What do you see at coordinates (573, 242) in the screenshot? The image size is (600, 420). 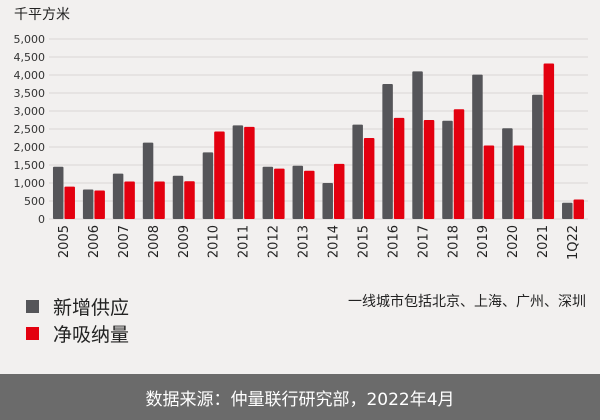 I see `x-tick-label: 1Q22` at bounding box center [573, 242].